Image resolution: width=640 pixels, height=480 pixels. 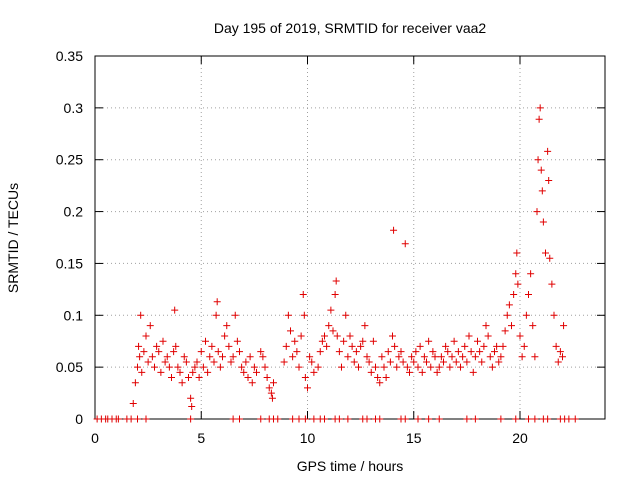 I want to click on x-tick-label: 20, so click(x=520, y=438).